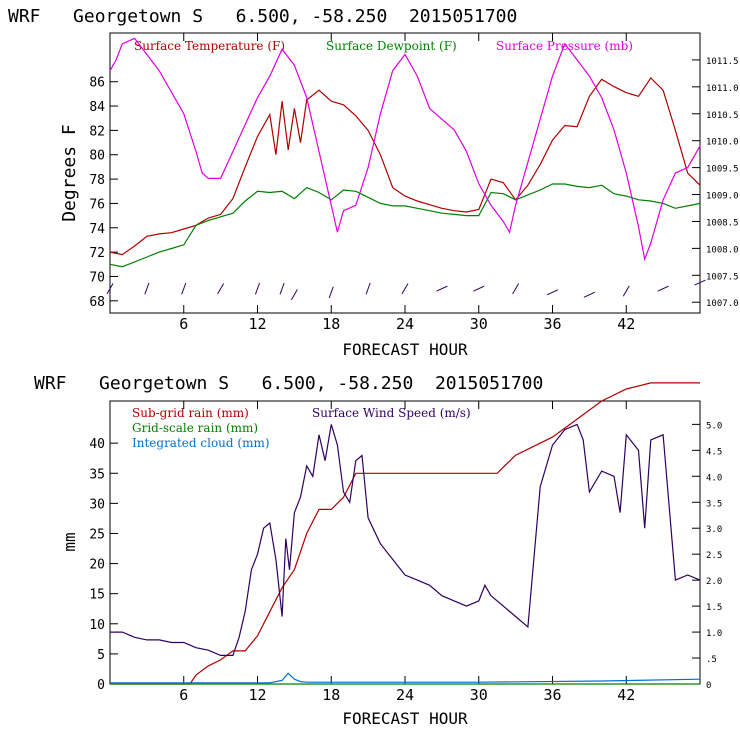 This screenshot has height=740, width=740. I want to click on y-tick-label: 72, so click(97, 253).